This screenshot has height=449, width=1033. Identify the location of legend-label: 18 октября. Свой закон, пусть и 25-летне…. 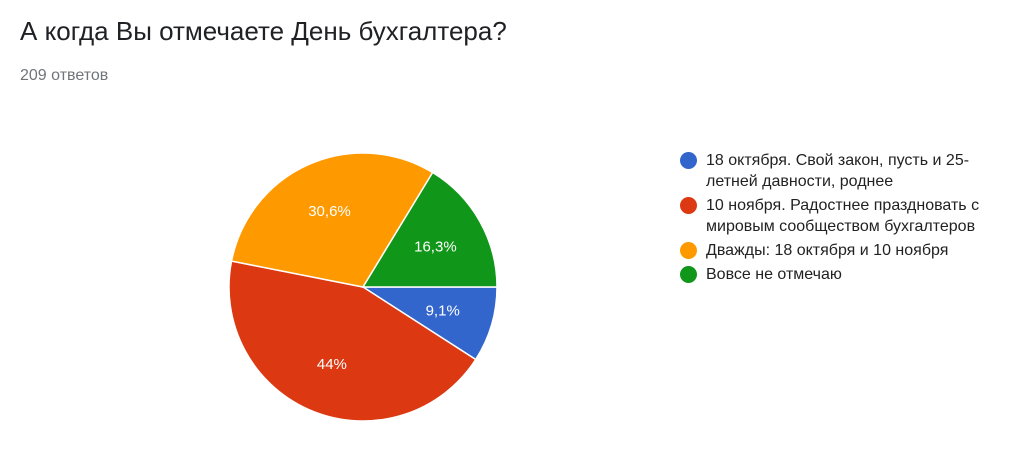
(838, 171).